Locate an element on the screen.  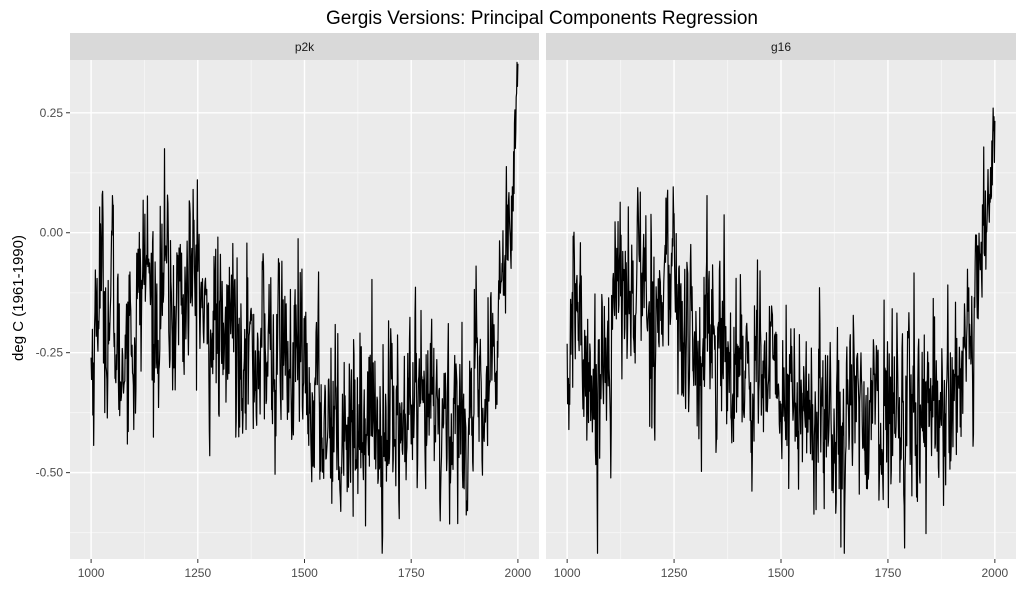
facet-strip-label: p2k is located at coordinates (305, 47).